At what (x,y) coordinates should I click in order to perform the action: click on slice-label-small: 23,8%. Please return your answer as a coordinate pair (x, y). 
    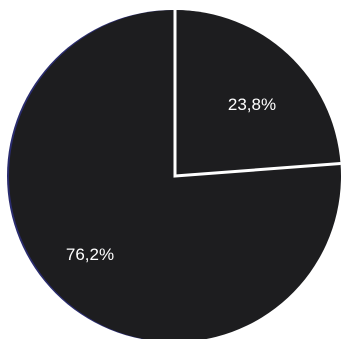
    Looking at the image, I should click on (252, 104).